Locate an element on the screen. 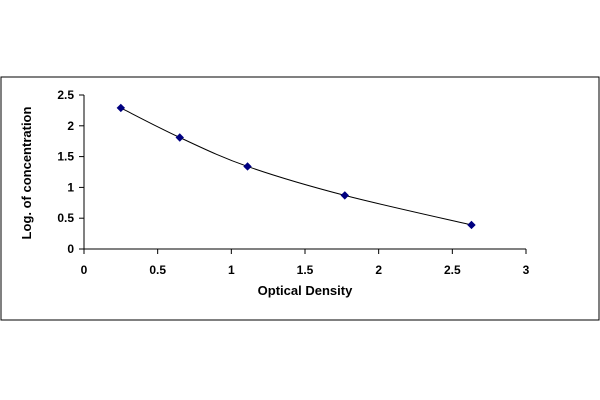  y-axis-title: Log. of concentration is located at coordinates (26, 173).